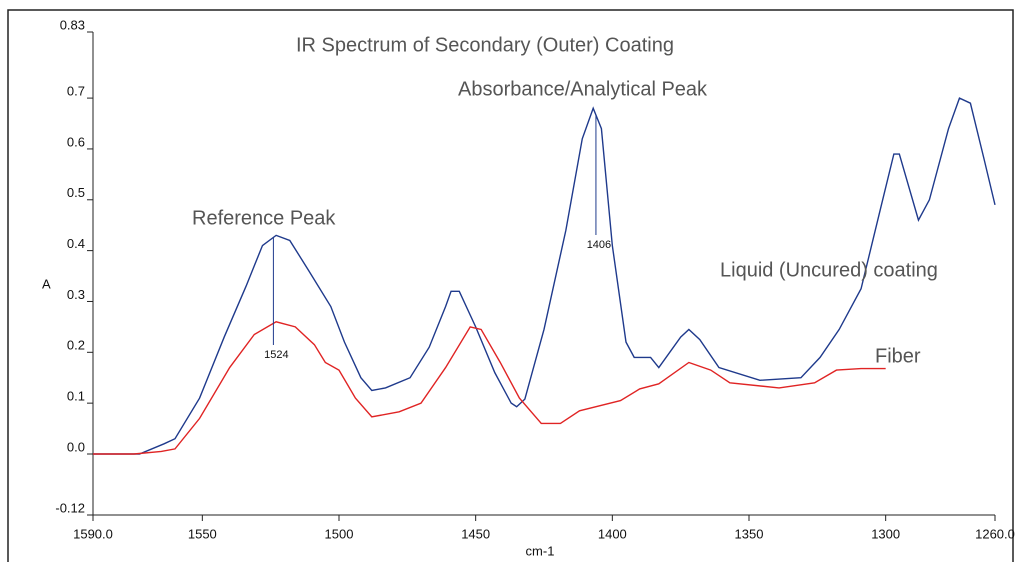 The height and width of the screenshot is (562, 1022). What do you see at coordinates (599, 245) in the screenshot?
I see `peak-label: 1406` at bounding box center [599, 245].